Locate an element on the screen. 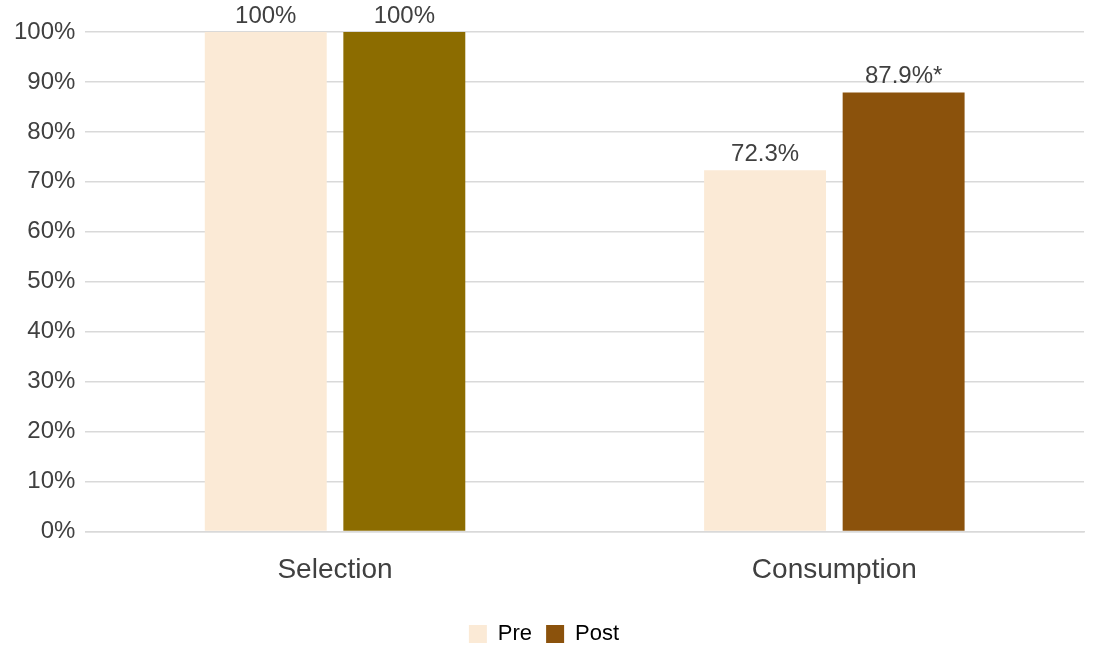 This screenshot has width=1102, height=659. y-tick-label: 60% is located at coordinates (51, 230).